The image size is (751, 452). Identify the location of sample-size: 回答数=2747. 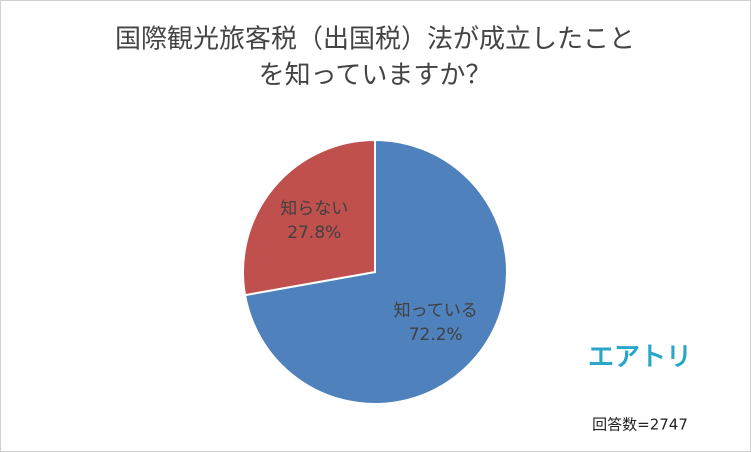
(640, 425).